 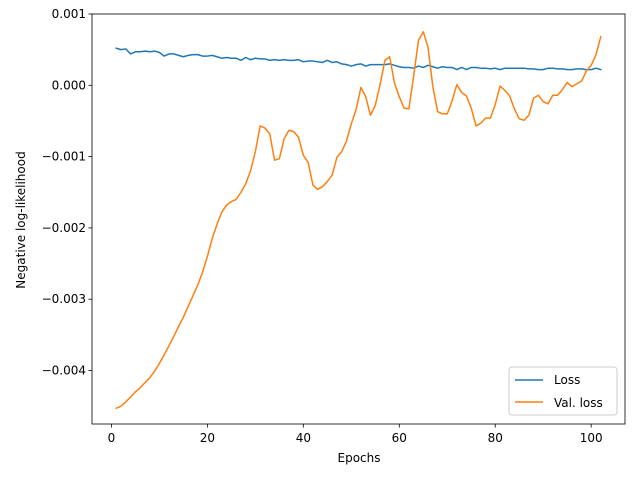 I want to click on legend-box, so click(x=563, y=391).